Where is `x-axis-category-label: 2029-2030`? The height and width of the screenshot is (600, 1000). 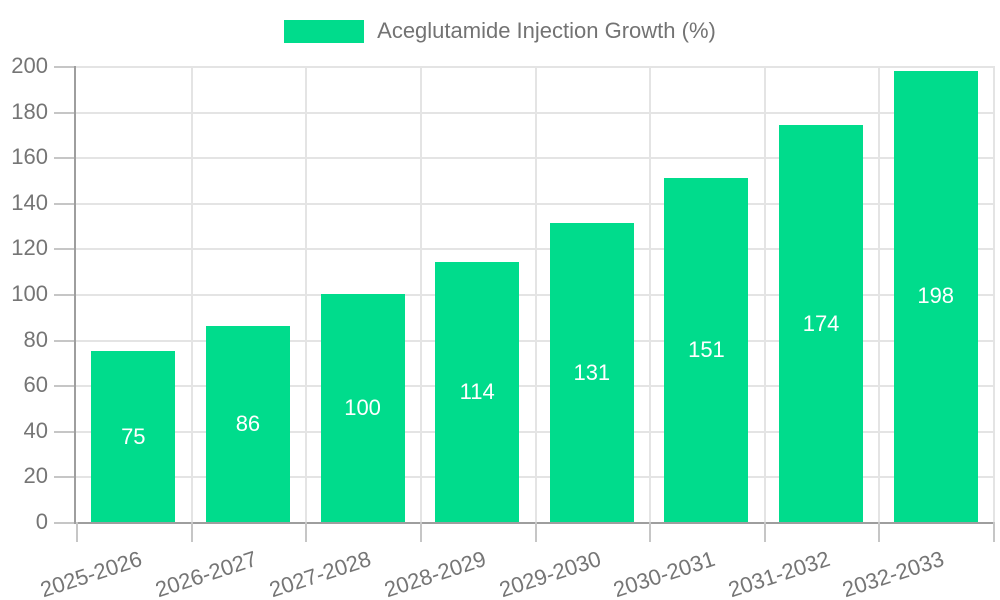
x-axis-category-label: 2029-2030 is located at coordinates (549, 573).